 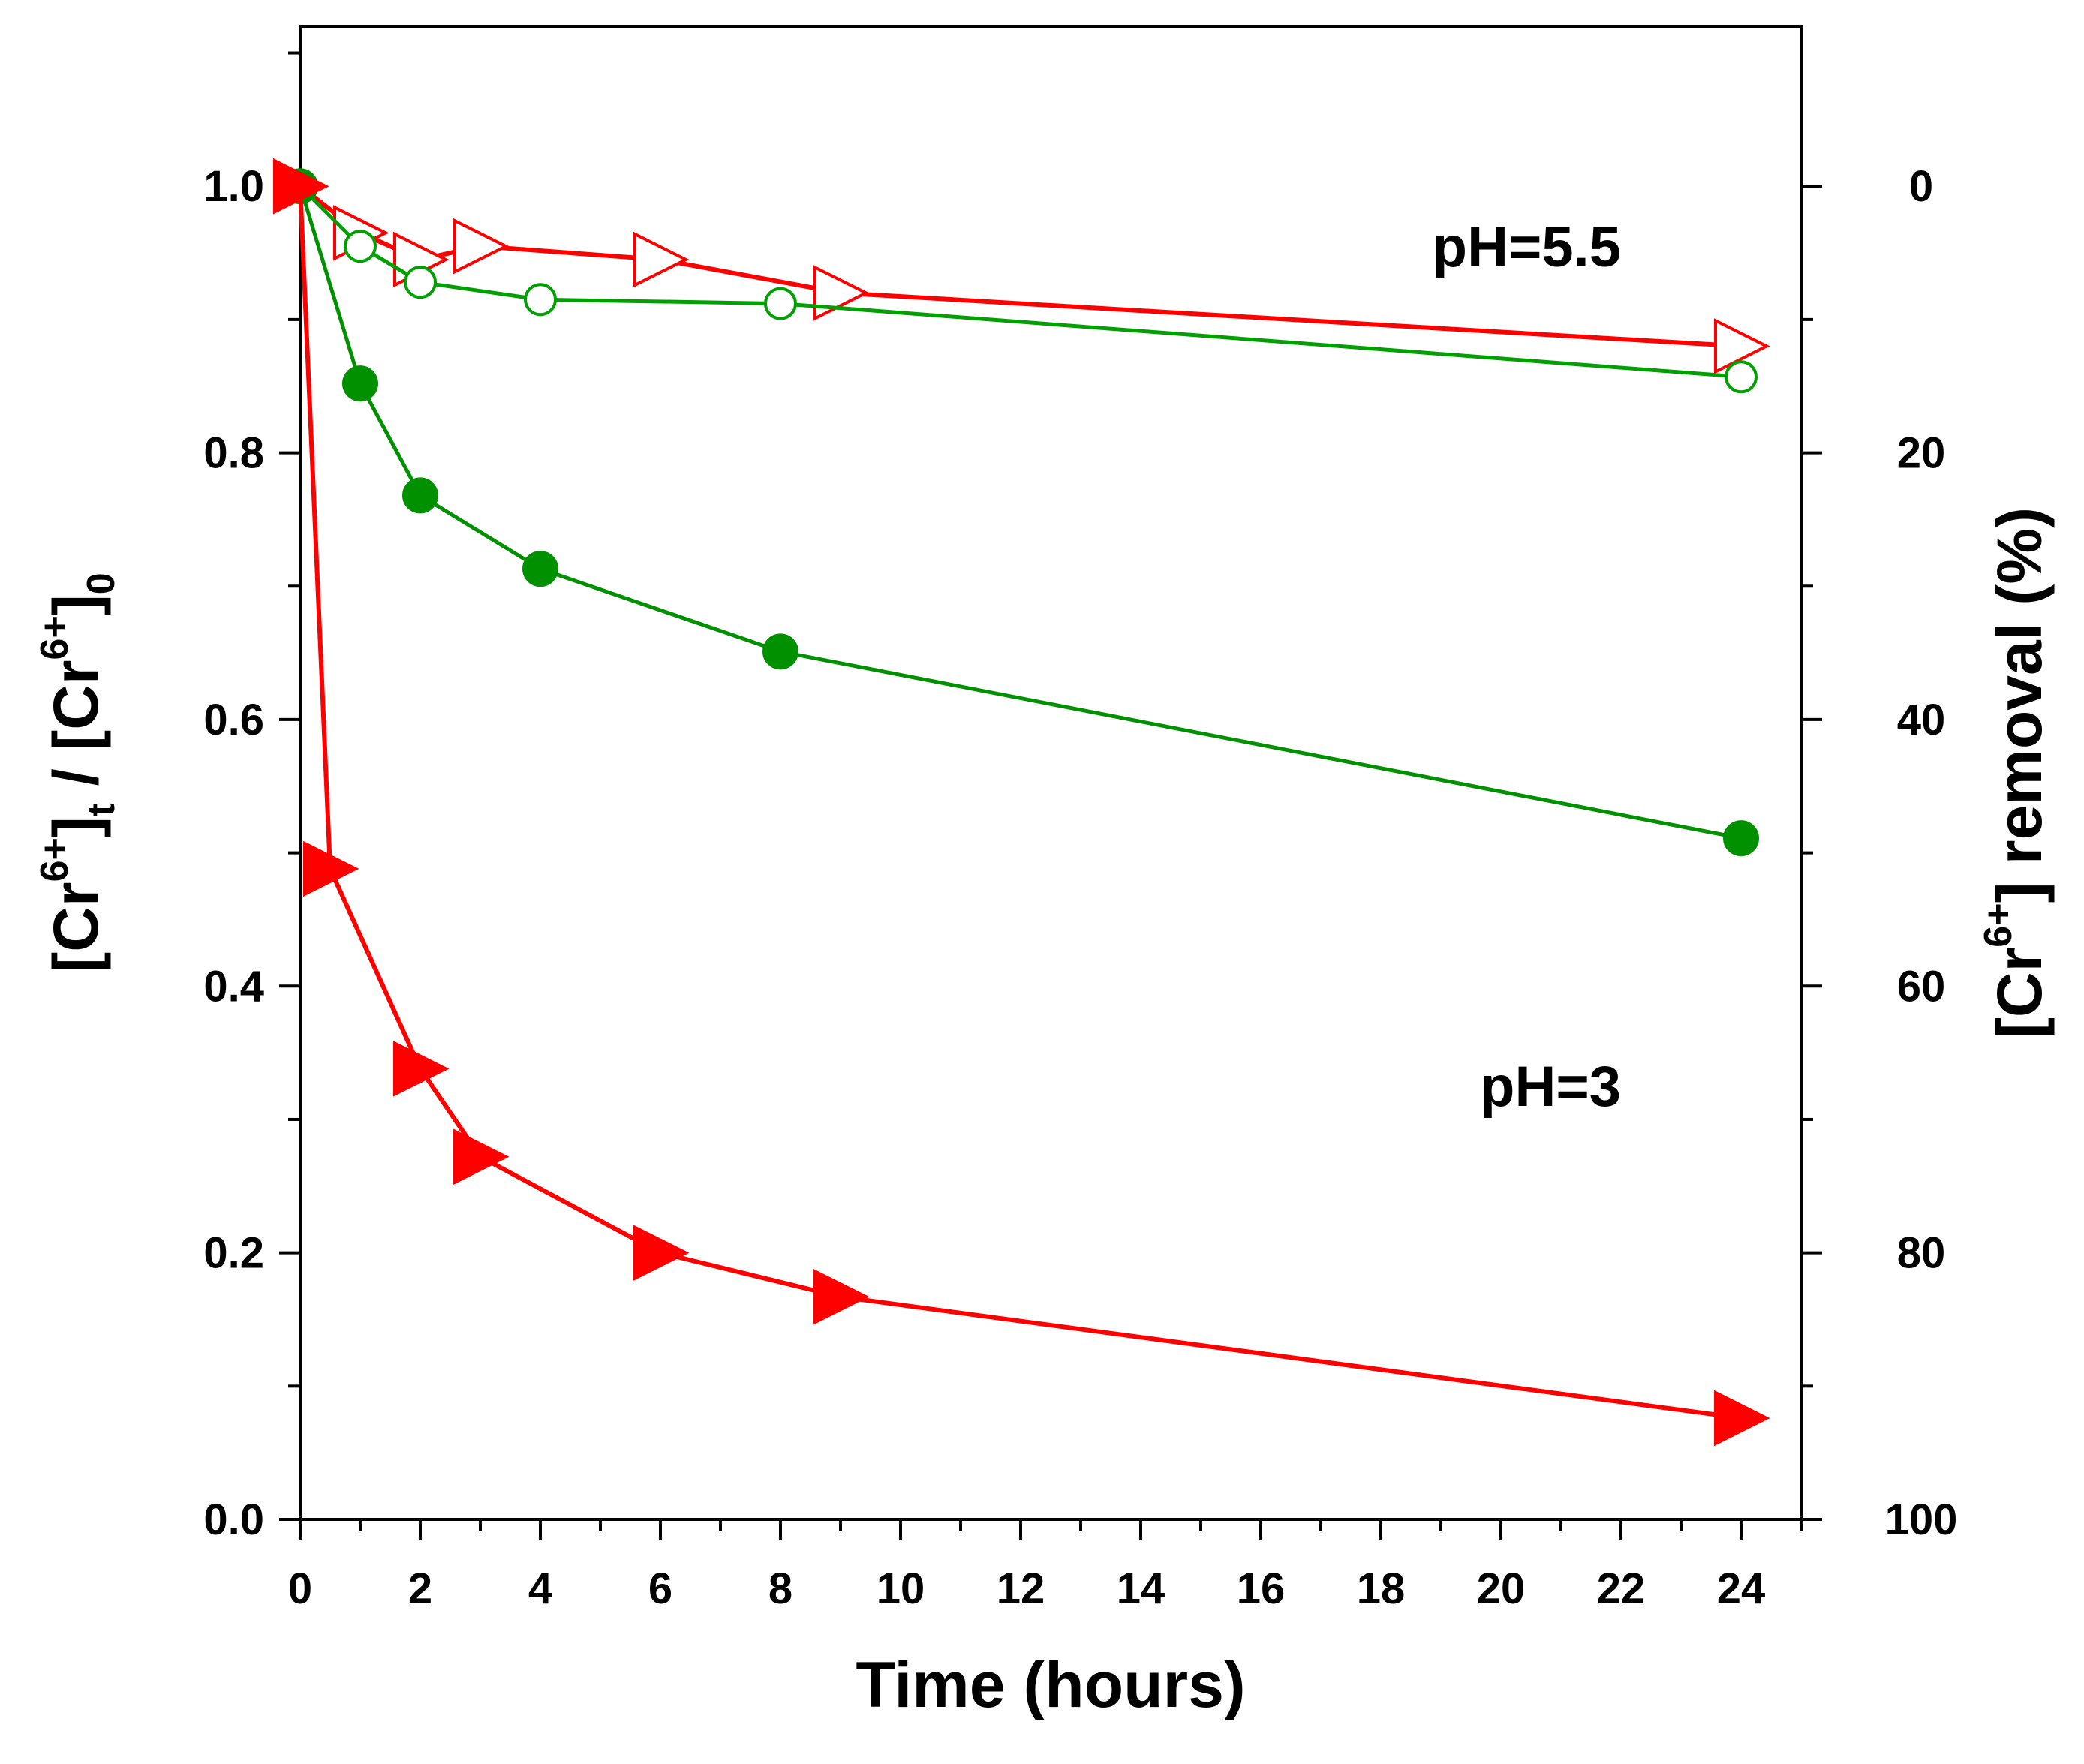 What do you see at coordinates (1527, 247) in the screenshot?
I see `annotation-label: pH=5.5` at bounding box center [1527, 247].